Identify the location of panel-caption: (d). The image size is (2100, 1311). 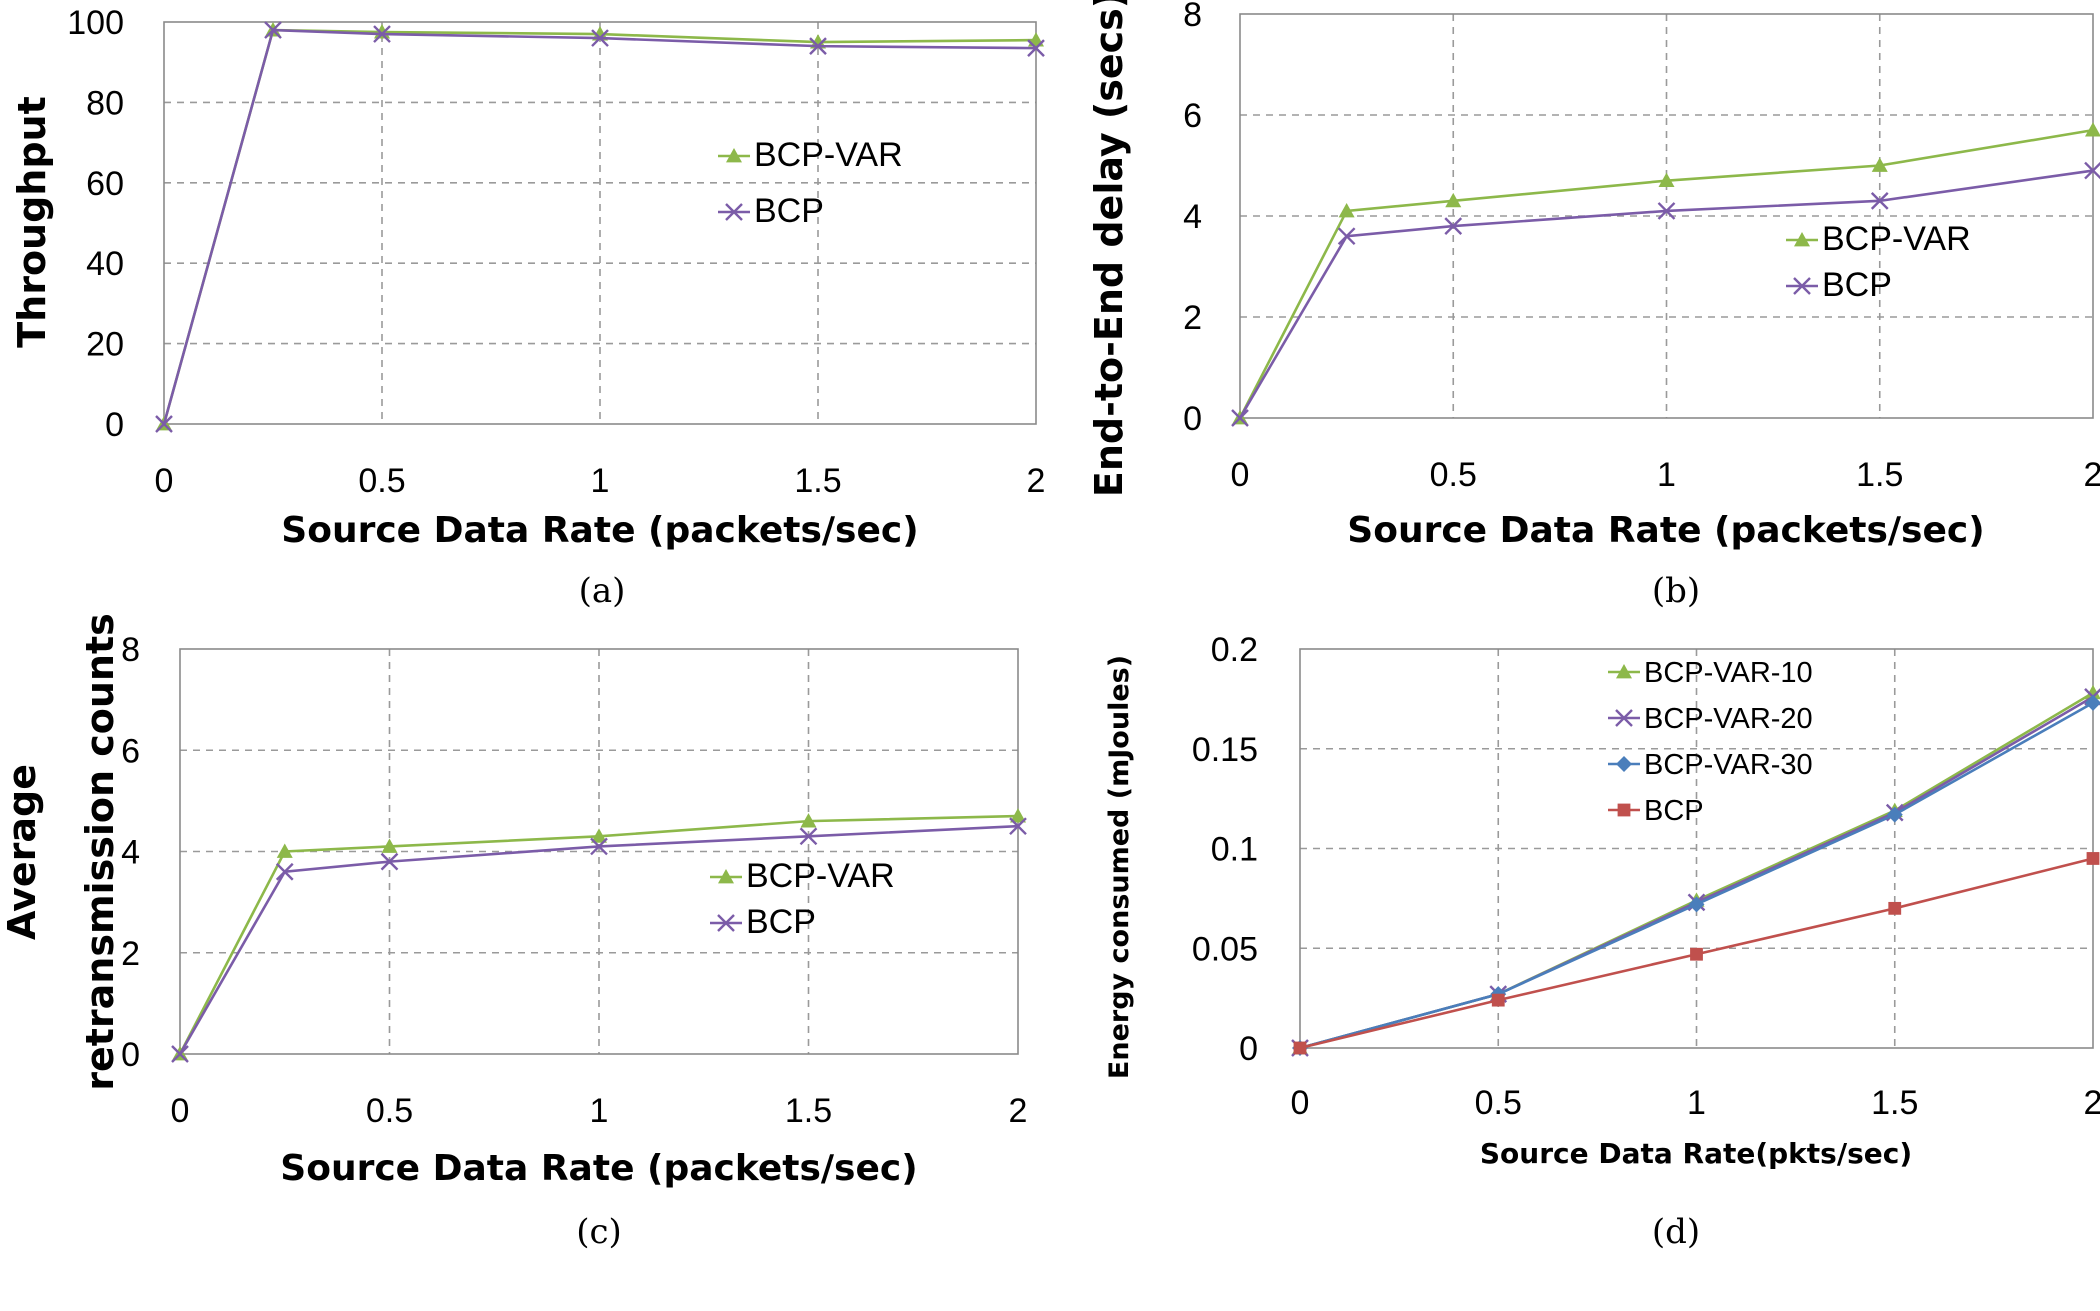
(1676, 1232).